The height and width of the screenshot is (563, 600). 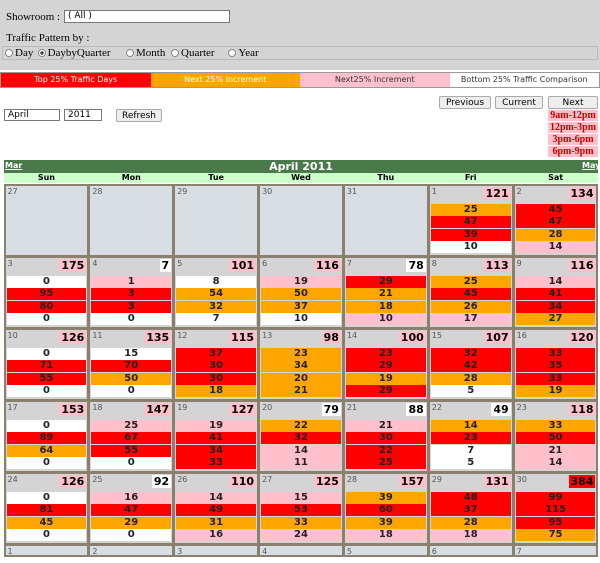 I want to click on day-number: 31, so click(x=352, y=191).